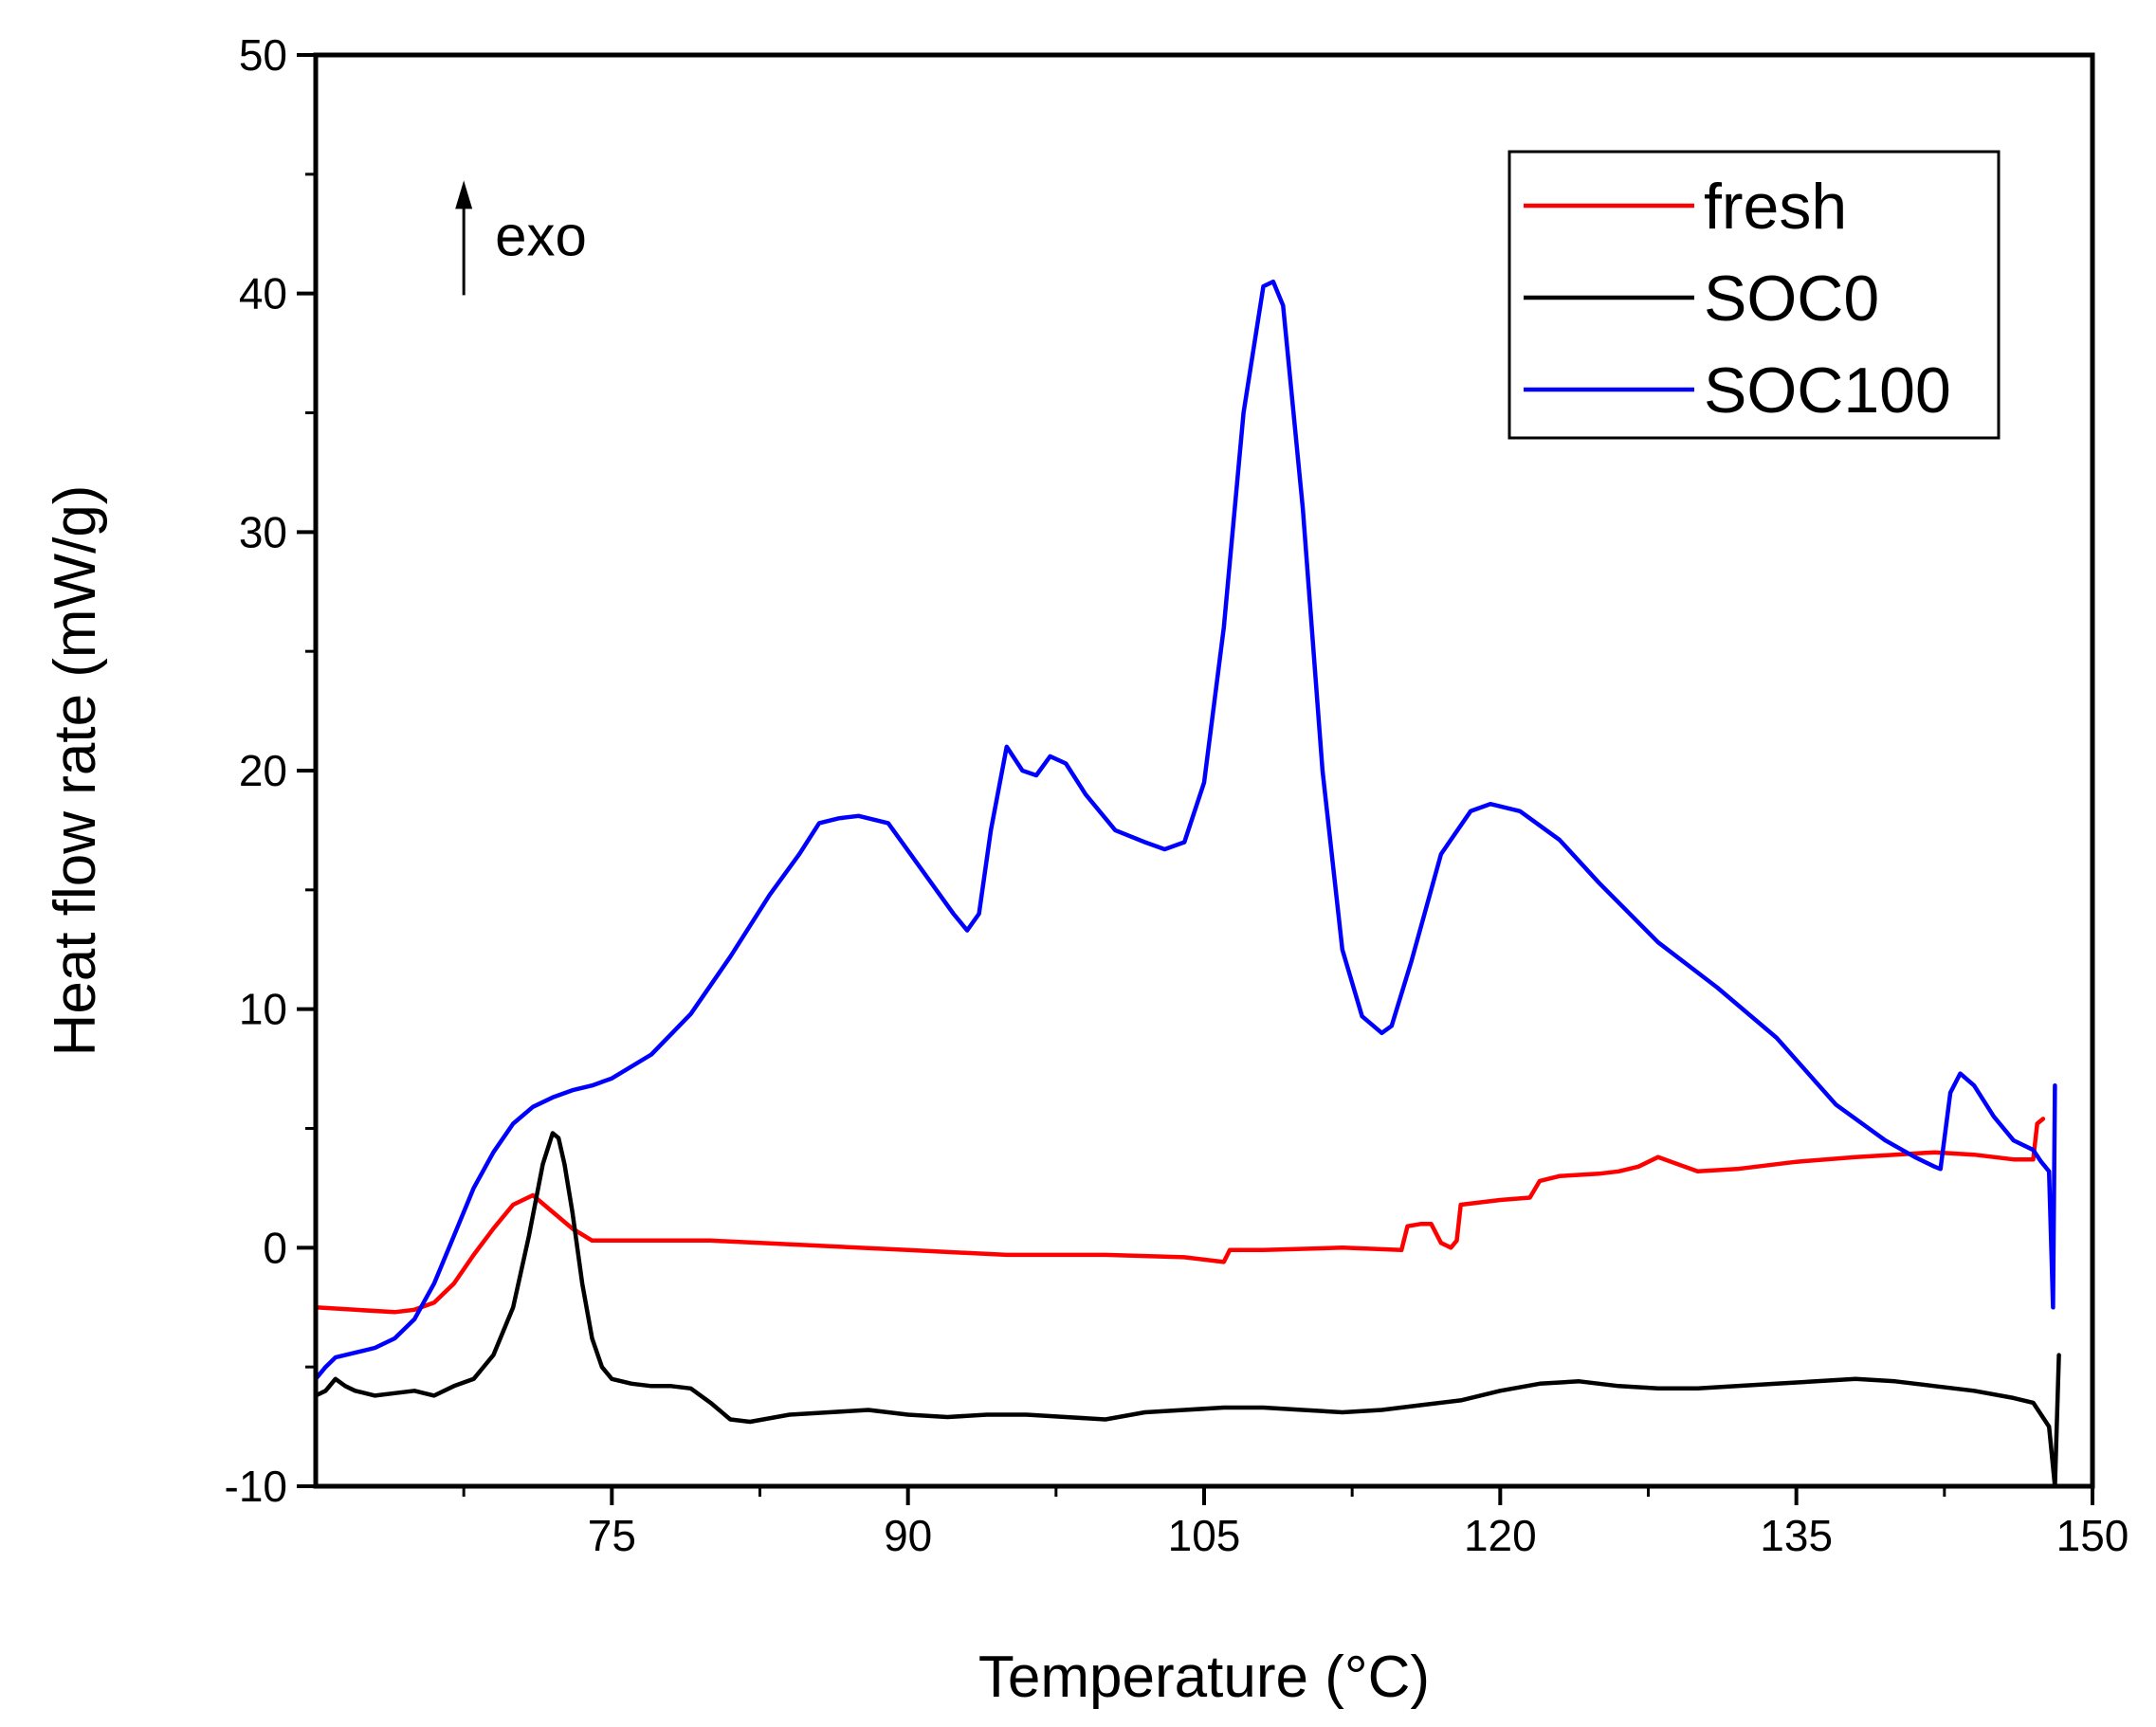 The image size is (2156, 1727). What do you see at coordinates (612, 1535) in the screenshot?
I see `x-tick-label: 75` at bounding box center [612, 1535].